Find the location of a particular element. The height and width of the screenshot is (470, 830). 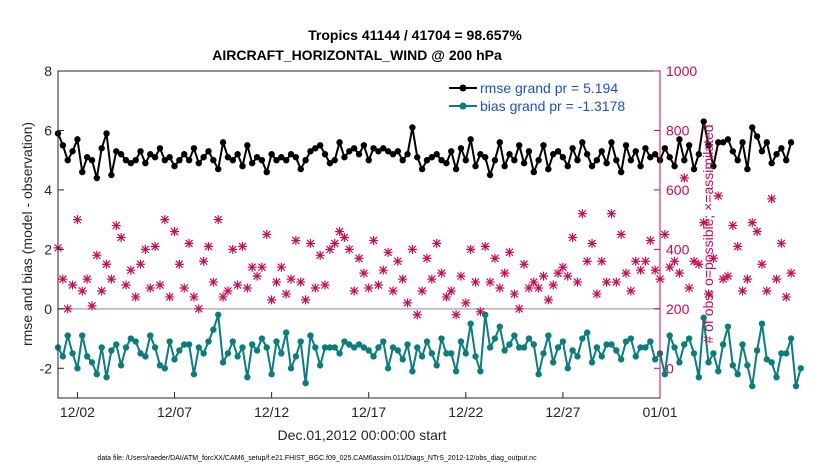

legend-marker-bias is located at coordinates (463, 106).